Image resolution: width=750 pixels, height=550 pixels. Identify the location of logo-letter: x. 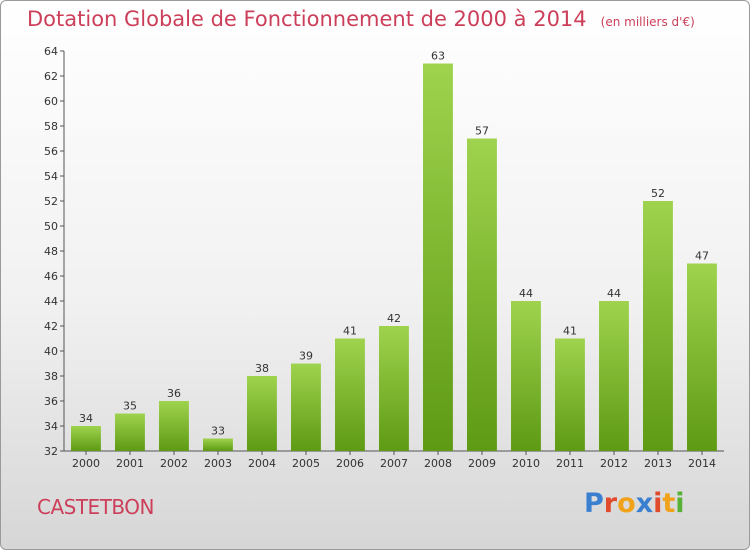
(644, 503).